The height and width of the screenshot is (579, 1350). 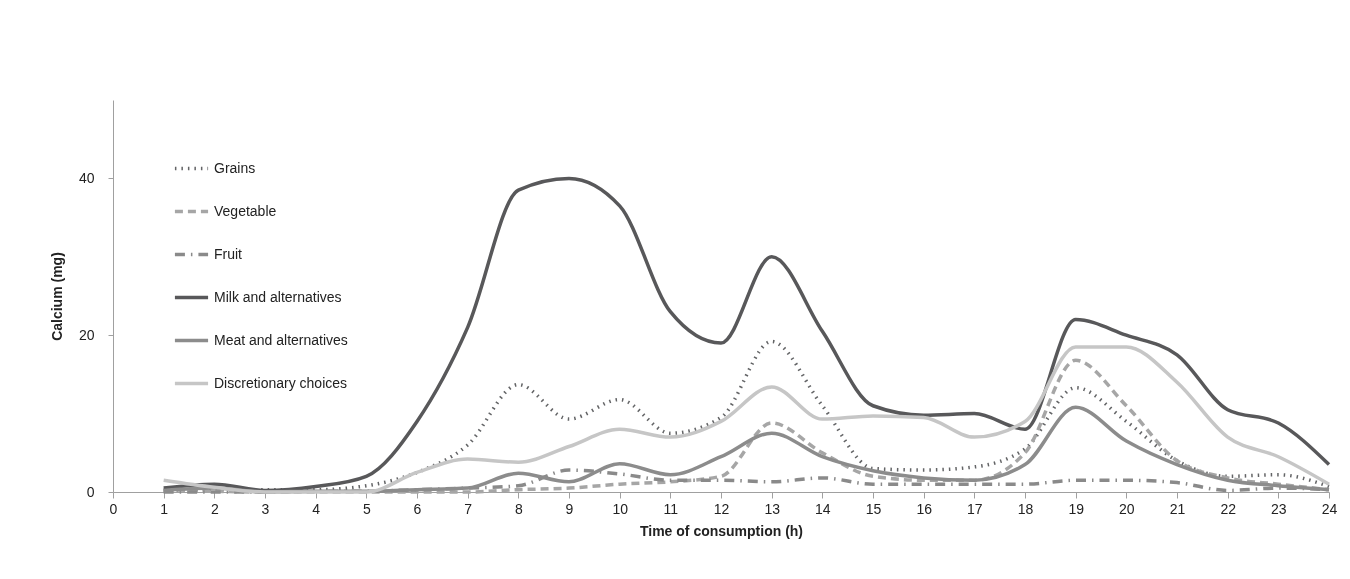 What do you see at coordinates (281, 339) in the screenshot?
I see `legend-label: Meat and alternatives` at bounding box center [281, 339].